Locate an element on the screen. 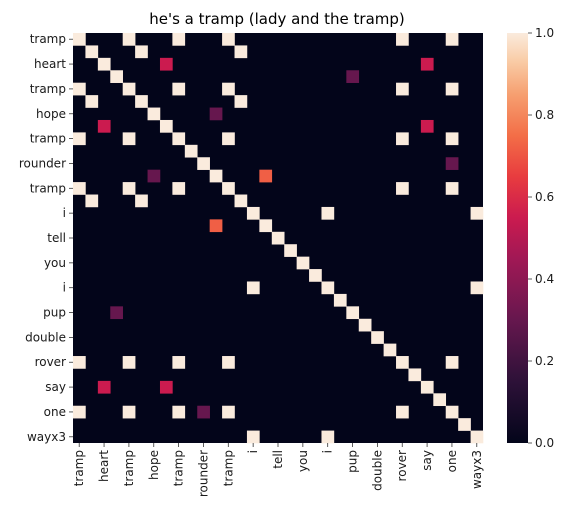  x-tick-label: rounder is located at coordinates (203, 473).